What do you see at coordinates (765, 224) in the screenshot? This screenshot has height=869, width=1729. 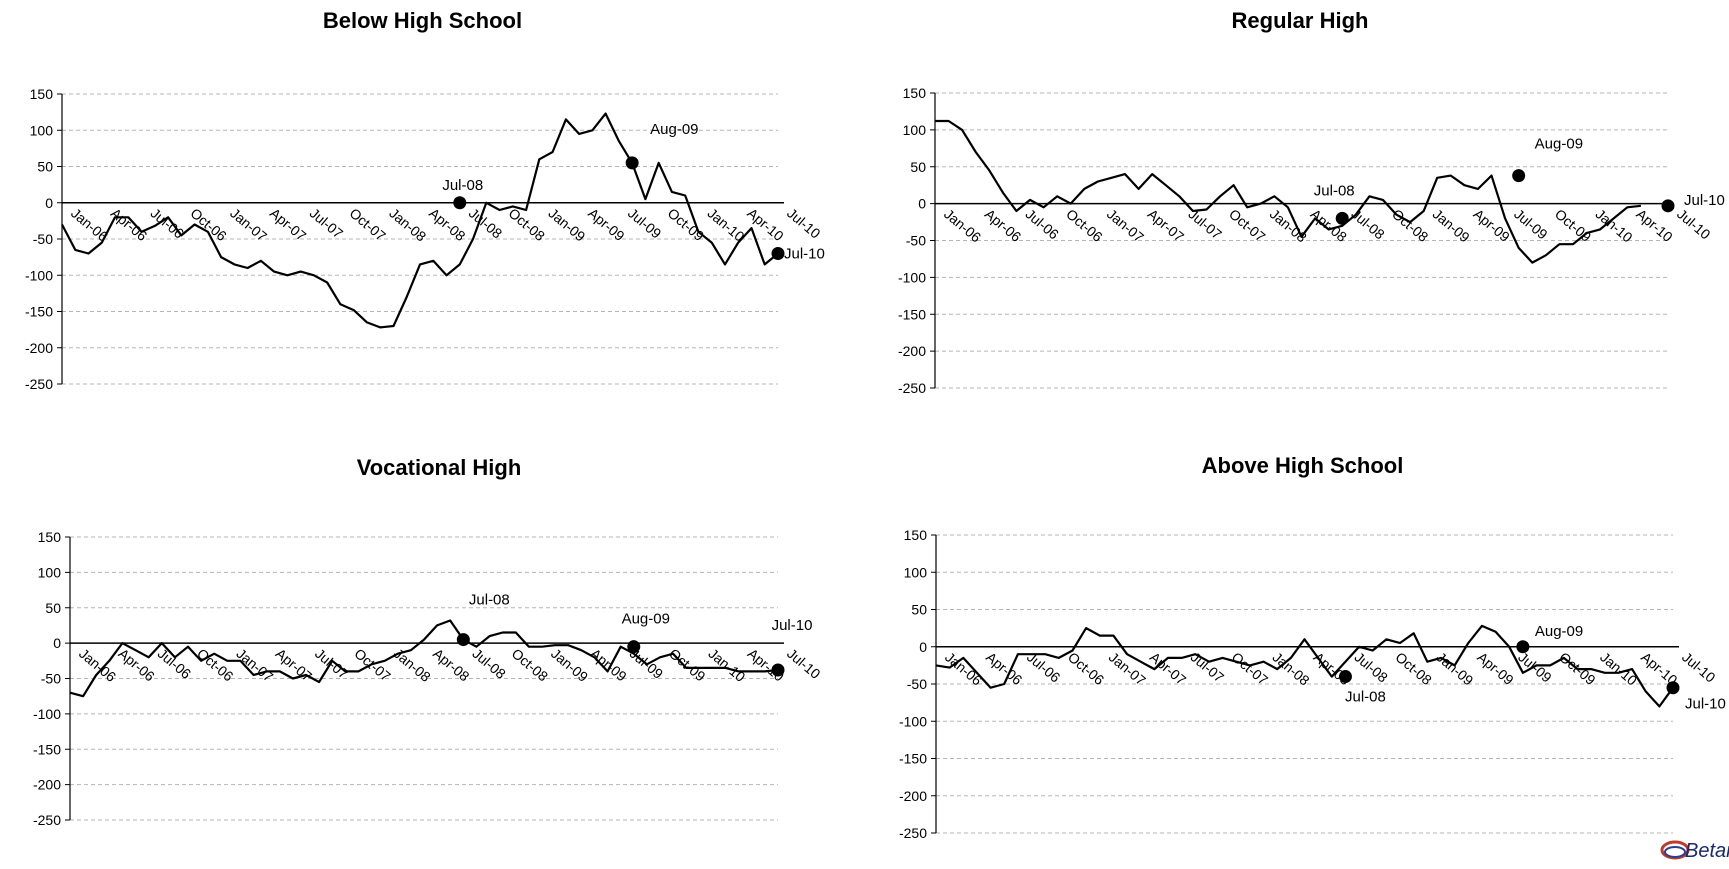 I see `x-tick-label: Apr-10` at bounding box center [765, 224].